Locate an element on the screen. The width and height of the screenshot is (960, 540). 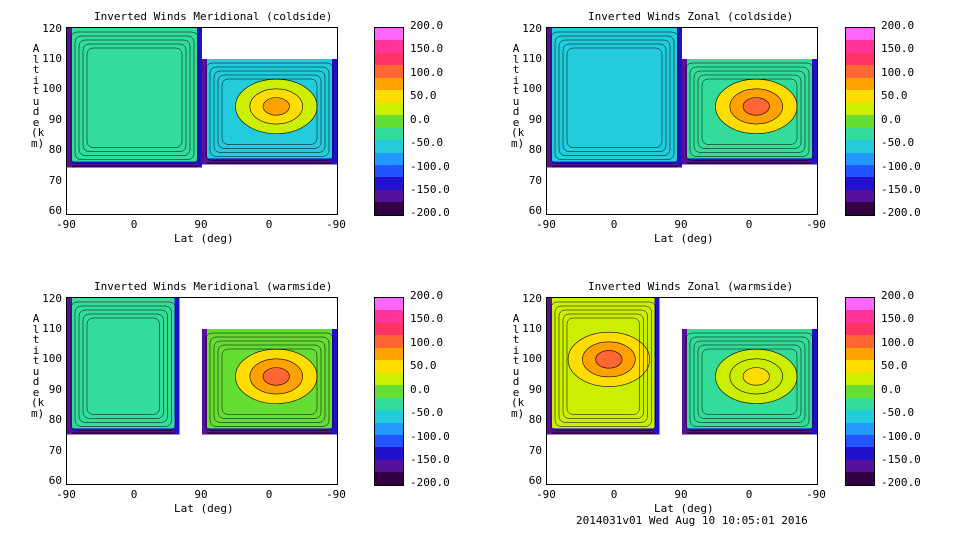
colorbar-tick: 50.0 is located at coordinates (894, 365).